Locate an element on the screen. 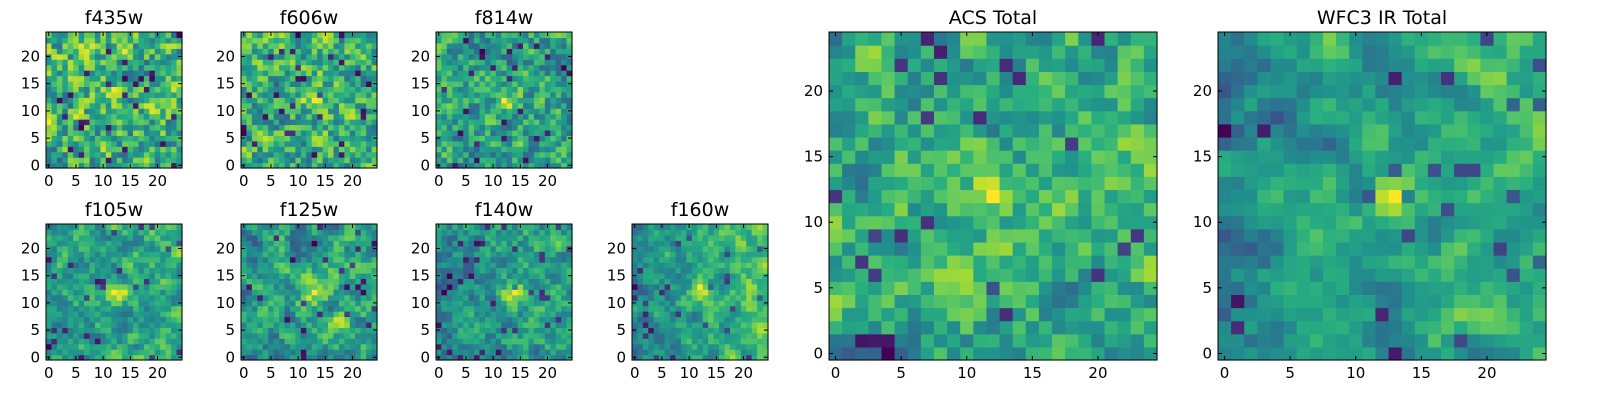 The width and height of the screenshot is (1600, 400). x-tick-label: 15 is located at coordinates (130, 181).